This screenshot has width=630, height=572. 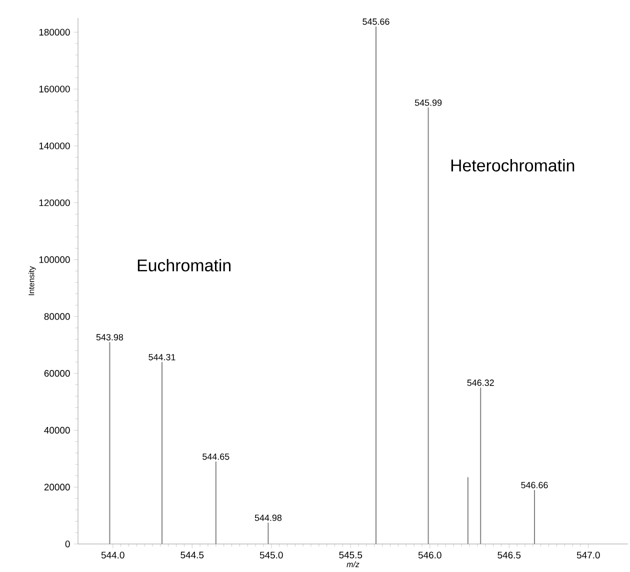 What do you see at coordinates (54, 89) in the screenshot?
I see `y-tick-label: 160000` at bounding box center [54, 89].